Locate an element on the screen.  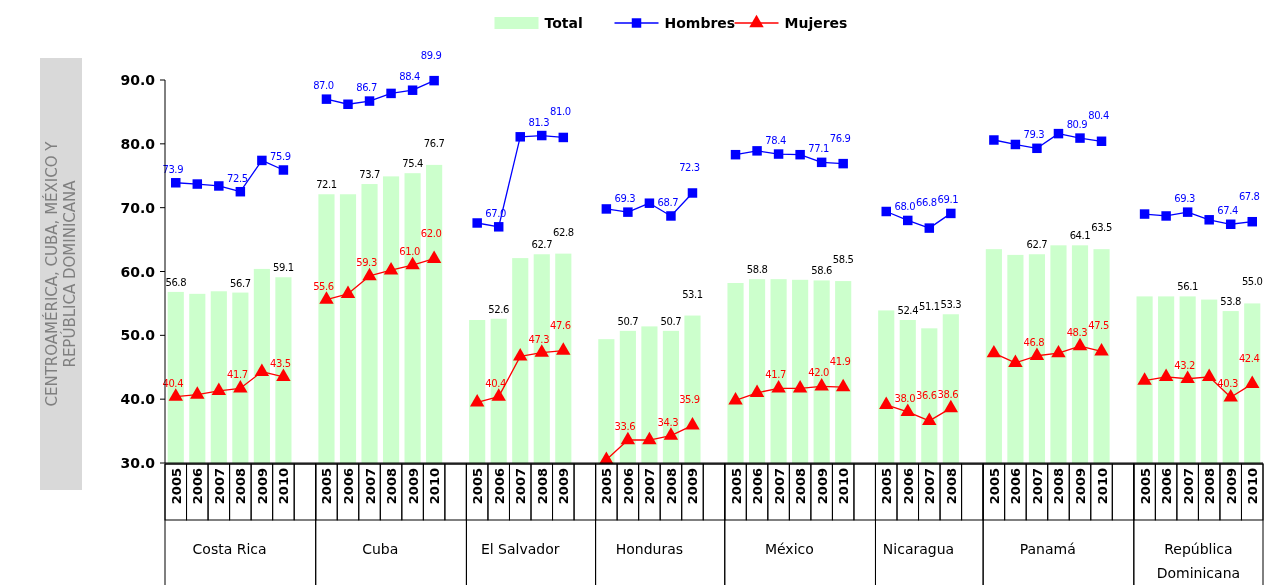
data-label: 59.3 is located at coordinates (366, 262).